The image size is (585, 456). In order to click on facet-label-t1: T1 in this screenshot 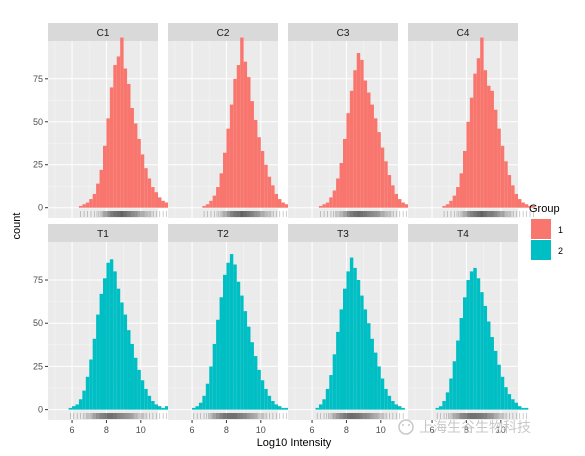, I will do `click(103, 234)`.